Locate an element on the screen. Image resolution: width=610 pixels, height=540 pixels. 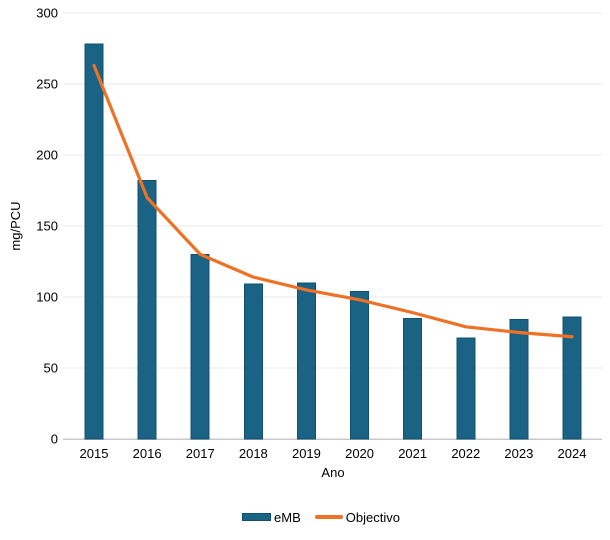
bar-2016 is located at coordinates (147, 310).